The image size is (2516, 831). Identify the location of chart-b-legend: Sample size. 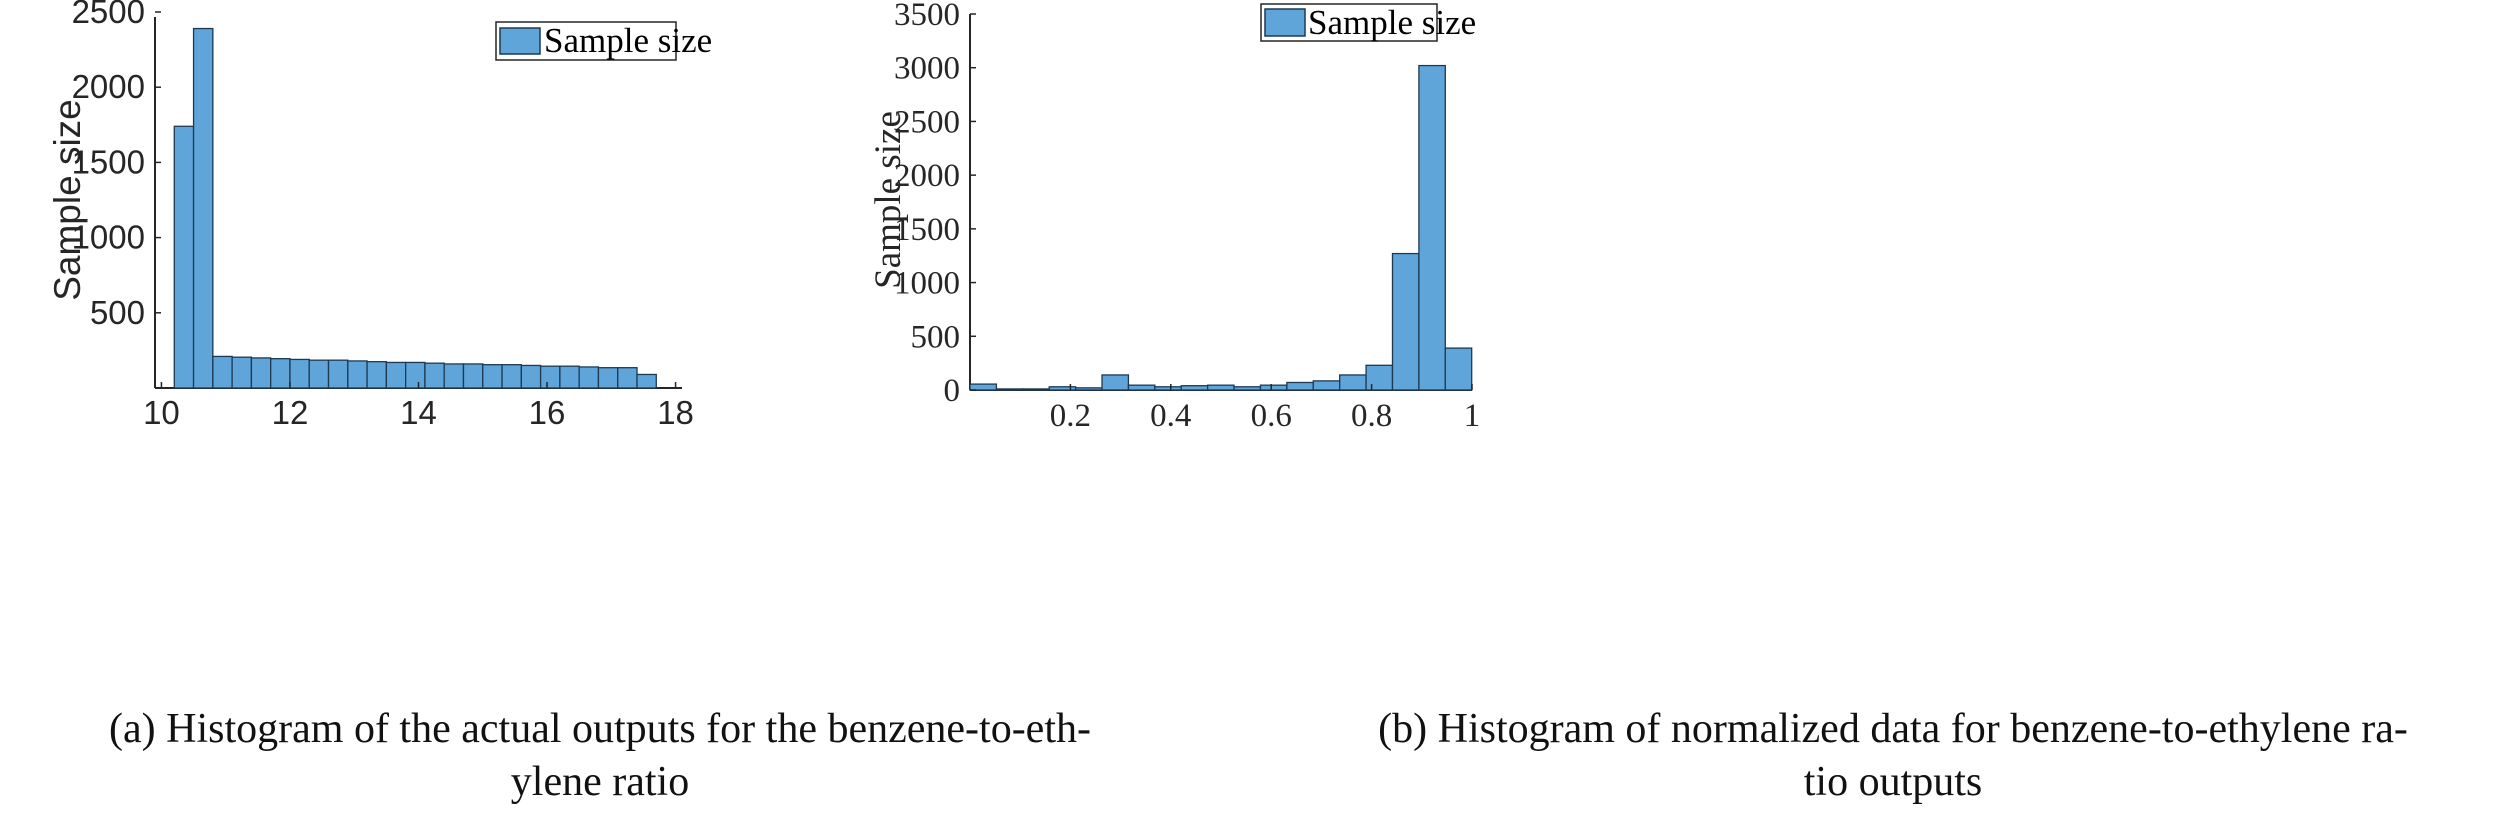
(1368, 22).